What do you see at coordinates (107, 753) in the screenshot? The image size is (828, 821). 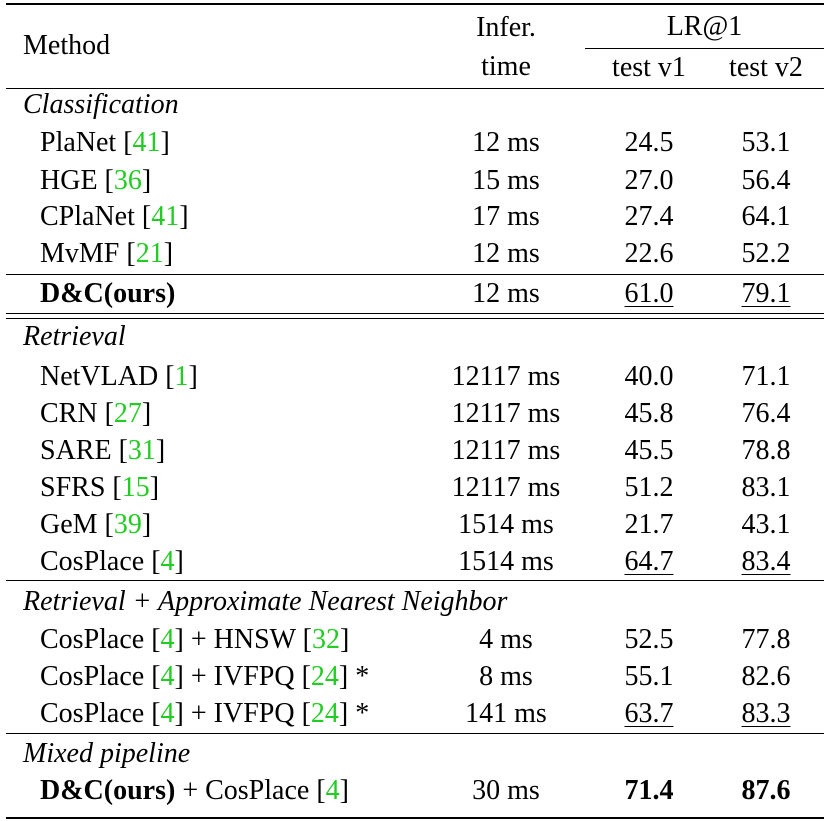 I see `section-title-mixed: Mixed pipeline` at bounding box center [107, 753].